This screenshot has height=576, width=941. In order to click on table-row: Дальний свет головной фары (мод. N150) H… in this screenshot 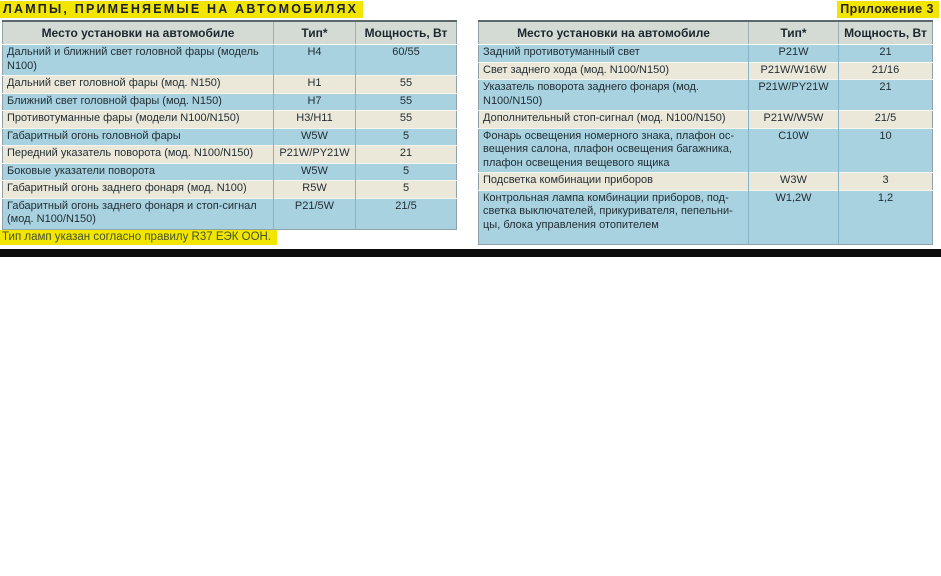, I will do `click(229, 84)`.